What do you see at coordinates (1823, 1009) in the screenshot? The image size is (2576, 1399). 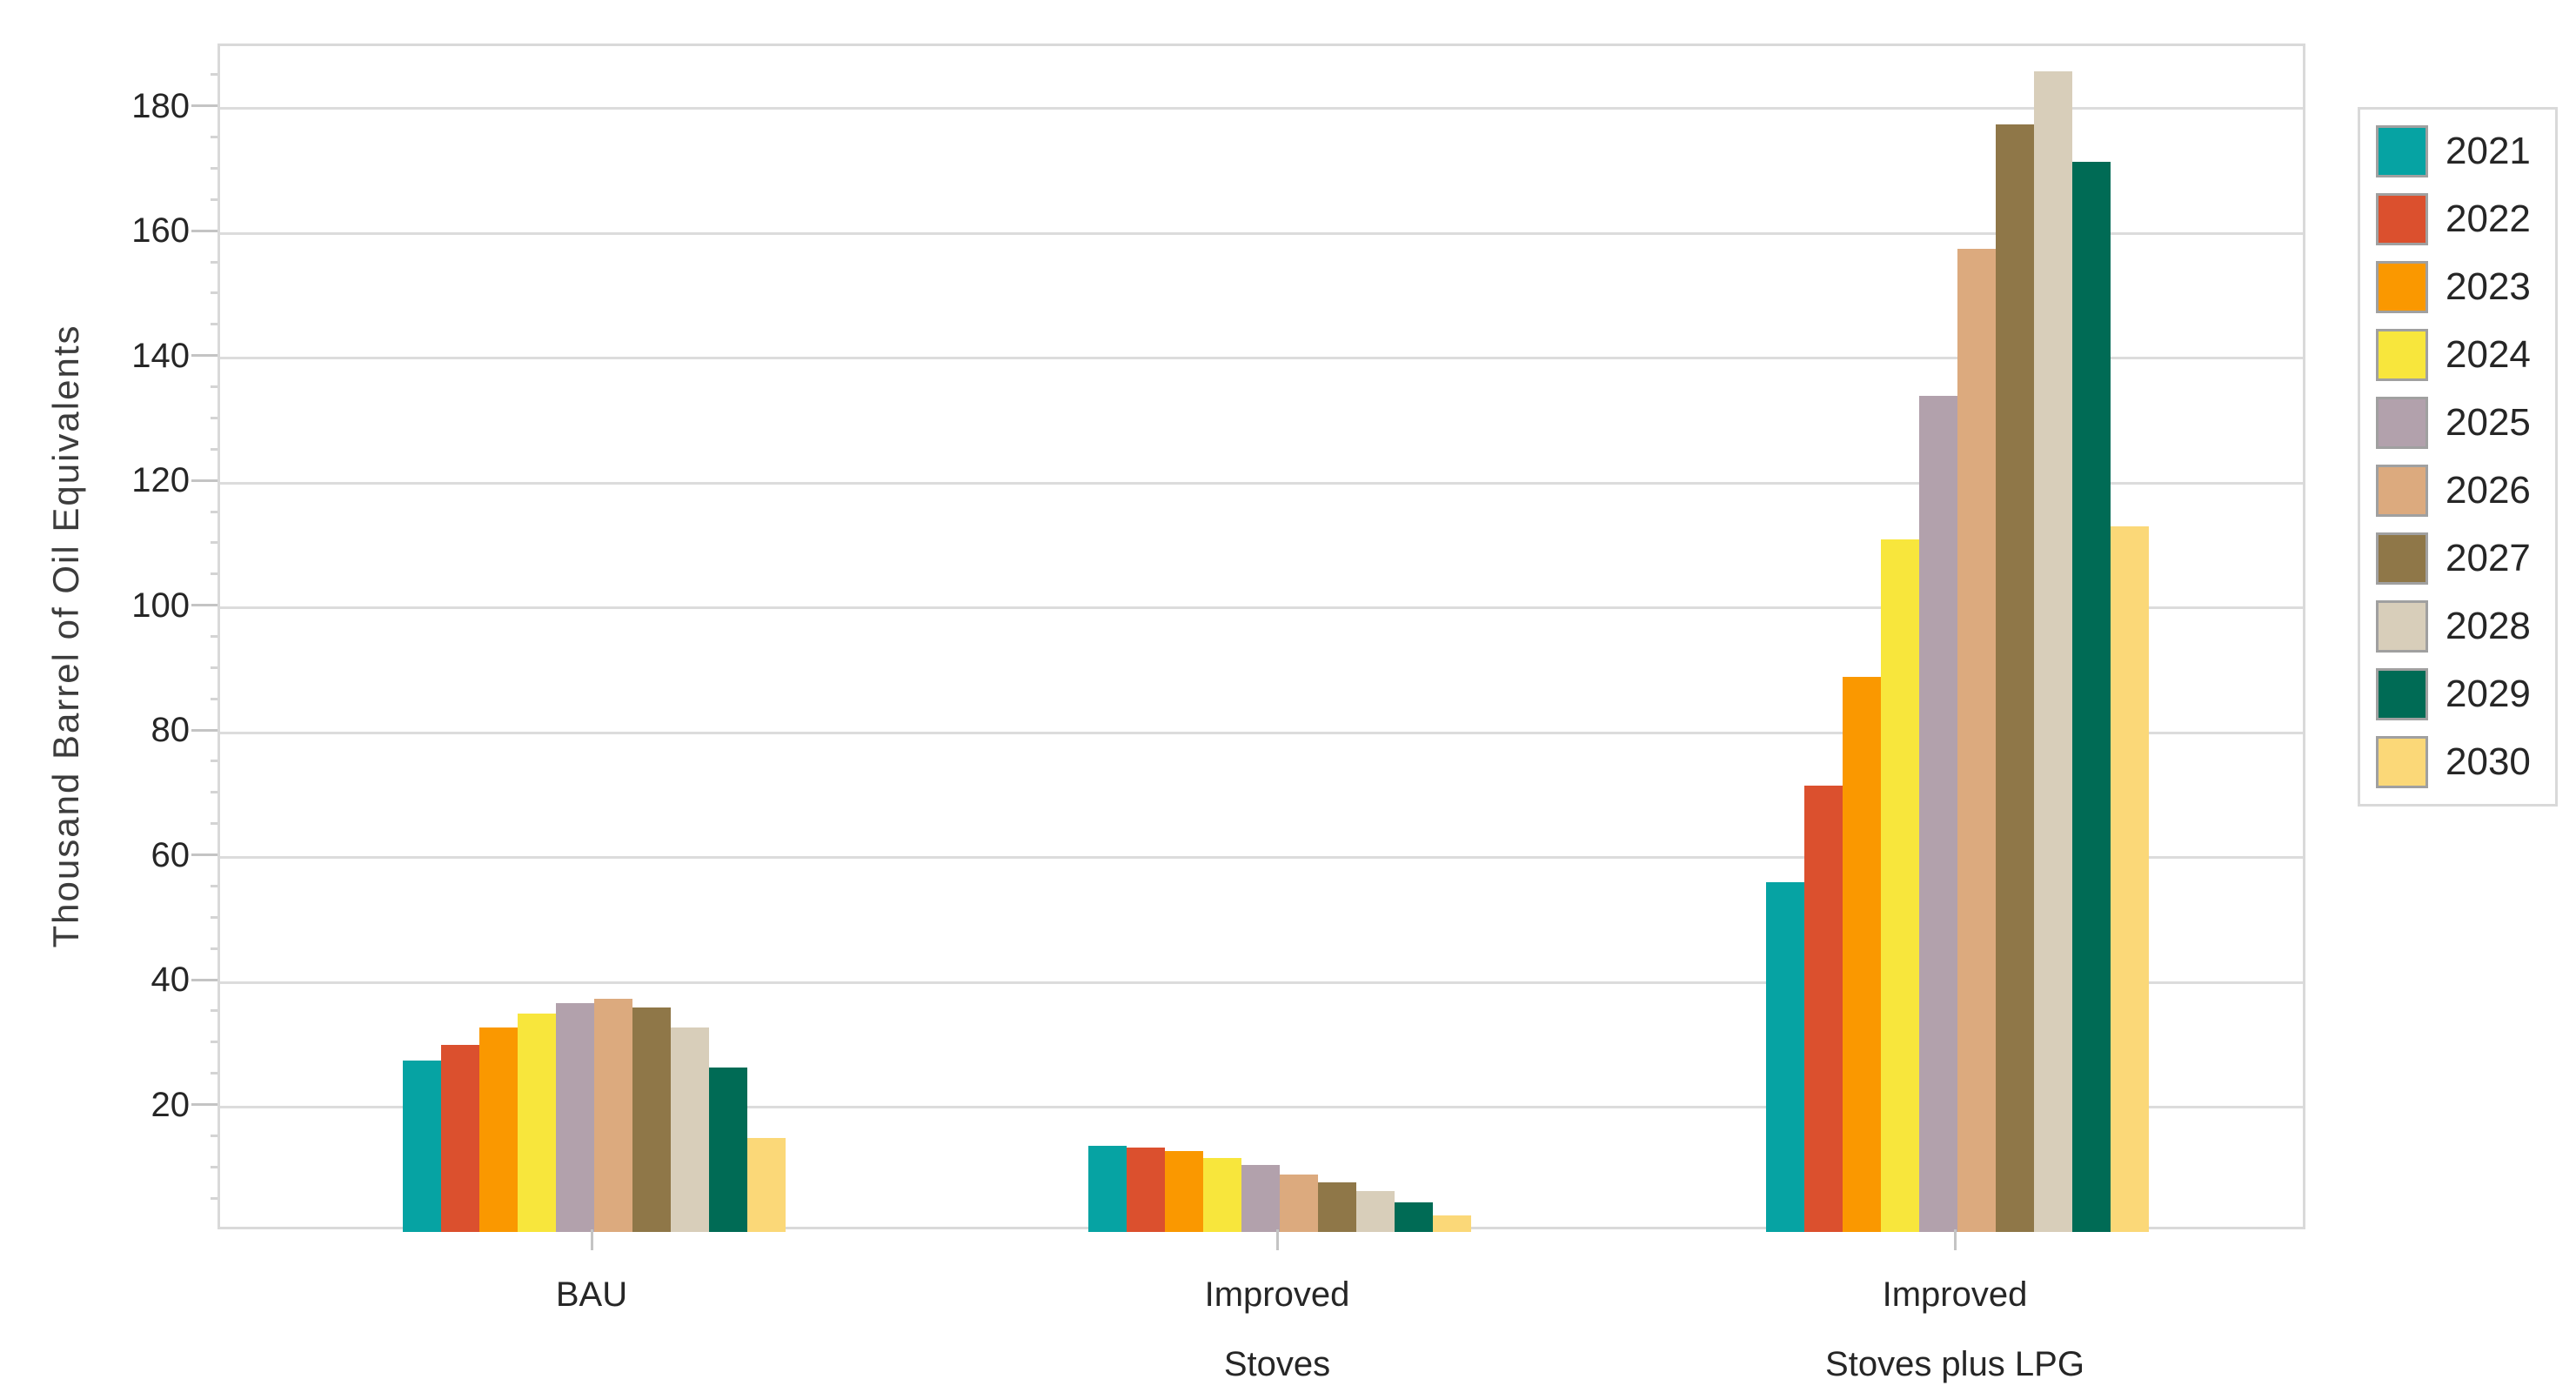 I see `bar-2022-improved-stoves-plus-lpg` at bounding box center [1823, 1009].